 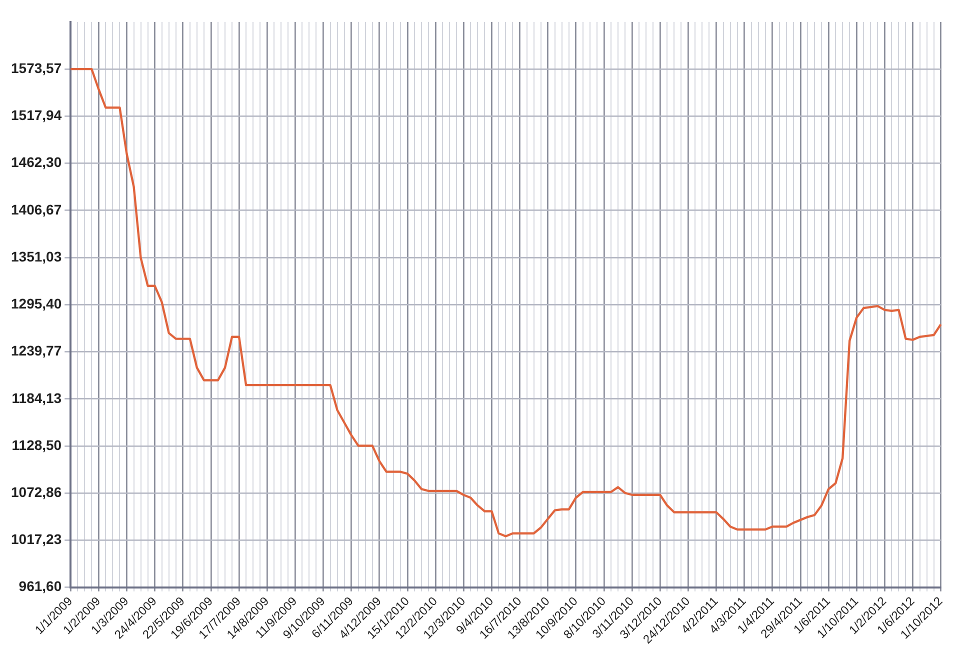 I want to click on y-tick-label: 1017,23, so click(x=36, y=539).